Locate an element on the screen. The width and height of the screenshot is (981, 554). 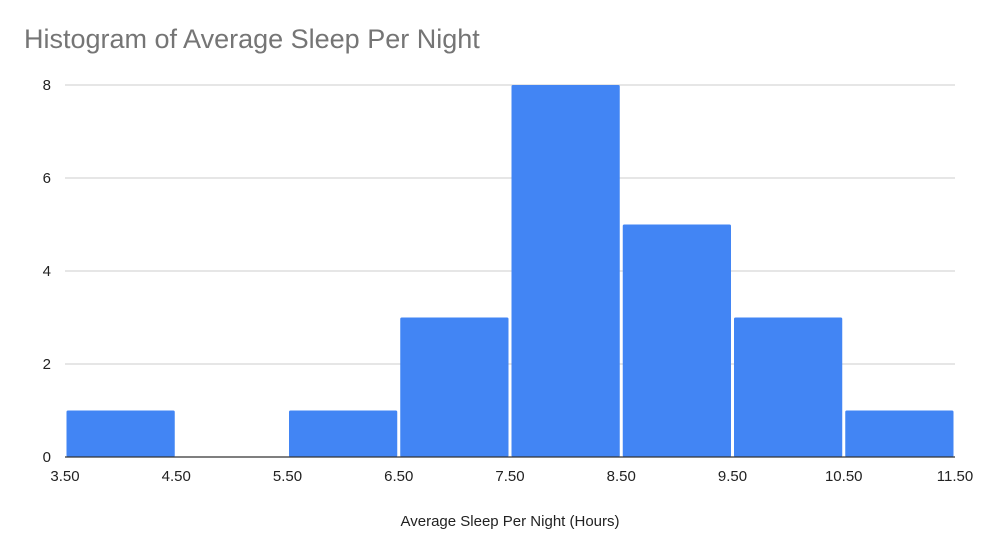
y-tick-label-4: 4 is located at coordinates (47, 271).